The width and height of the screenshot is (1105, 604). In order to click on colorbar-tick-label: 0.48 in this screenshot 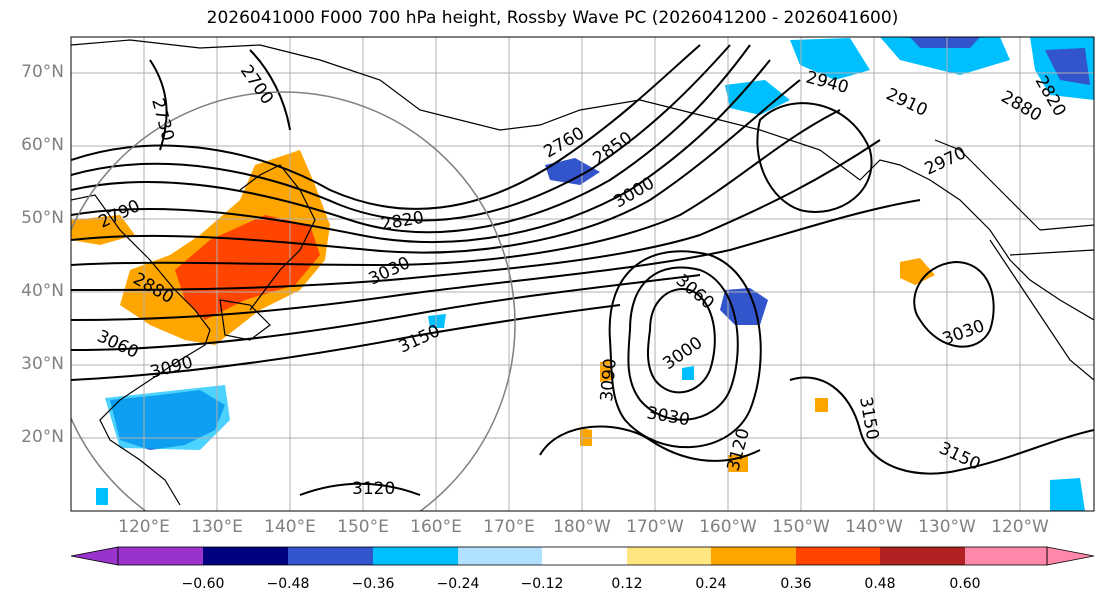, I will do `click(880, 584)`.